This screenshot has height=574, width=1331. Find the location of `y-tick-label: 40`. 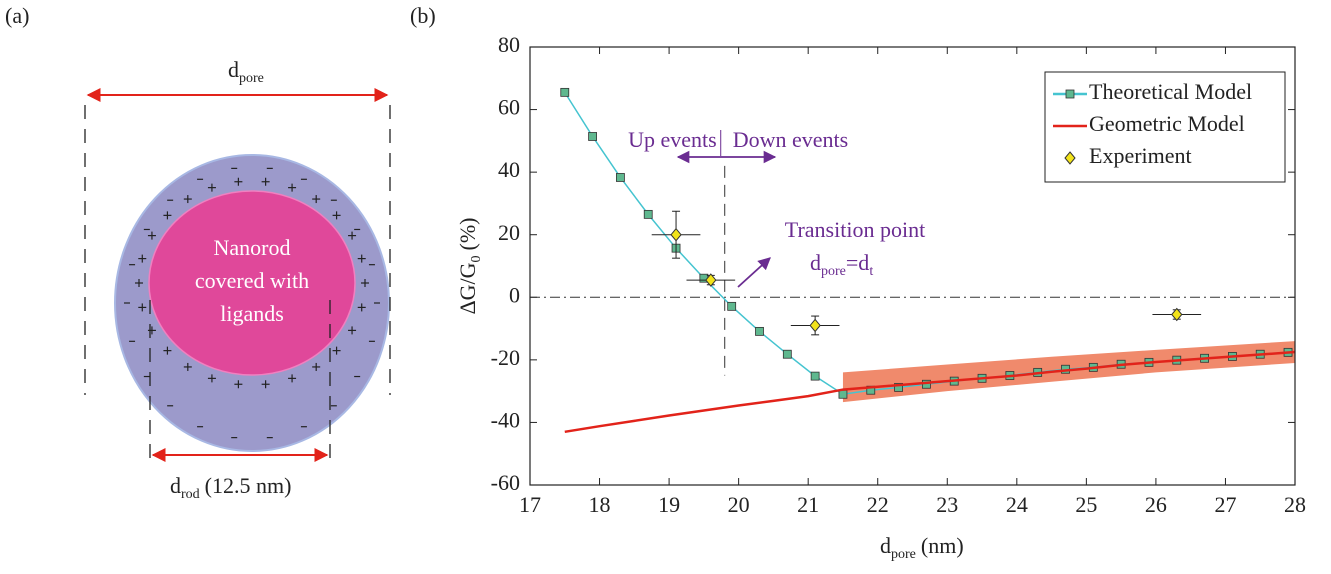

y-tick-label: 40 is located at coordinates (509, 169).